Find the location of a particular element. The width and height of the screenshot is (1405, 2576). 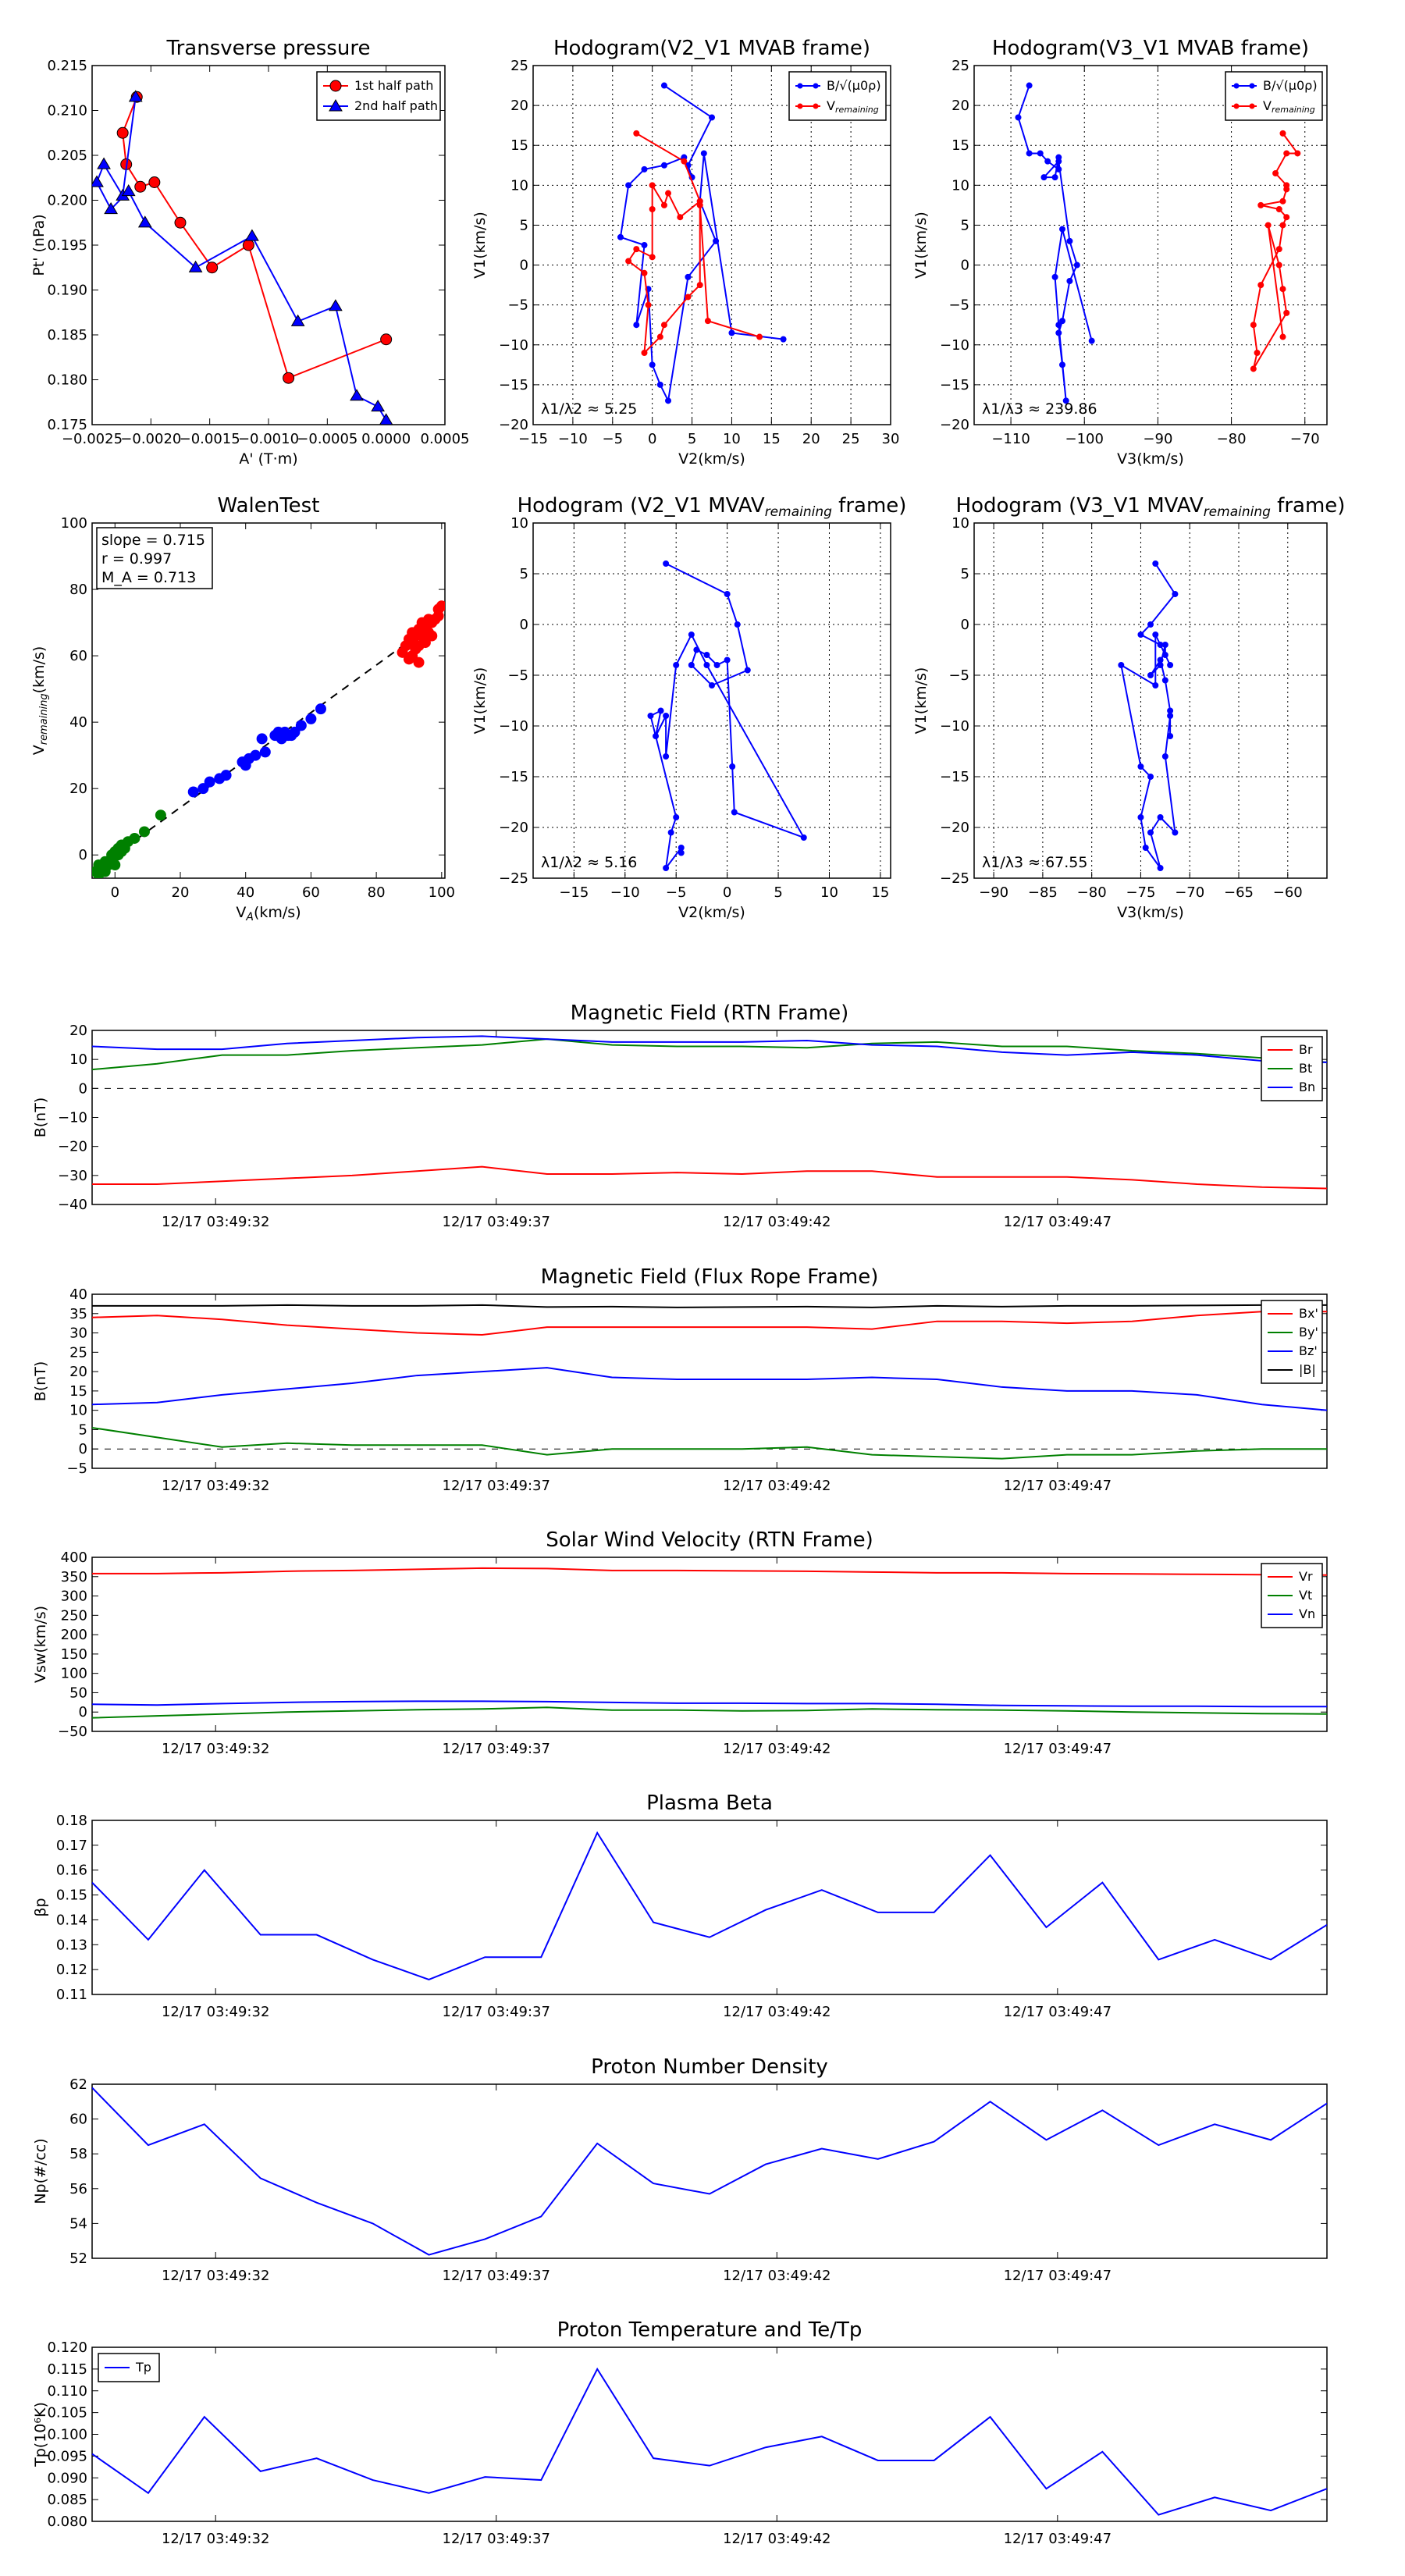

hodo4-xtick-label: −90 is located at coordinates (994, 892).